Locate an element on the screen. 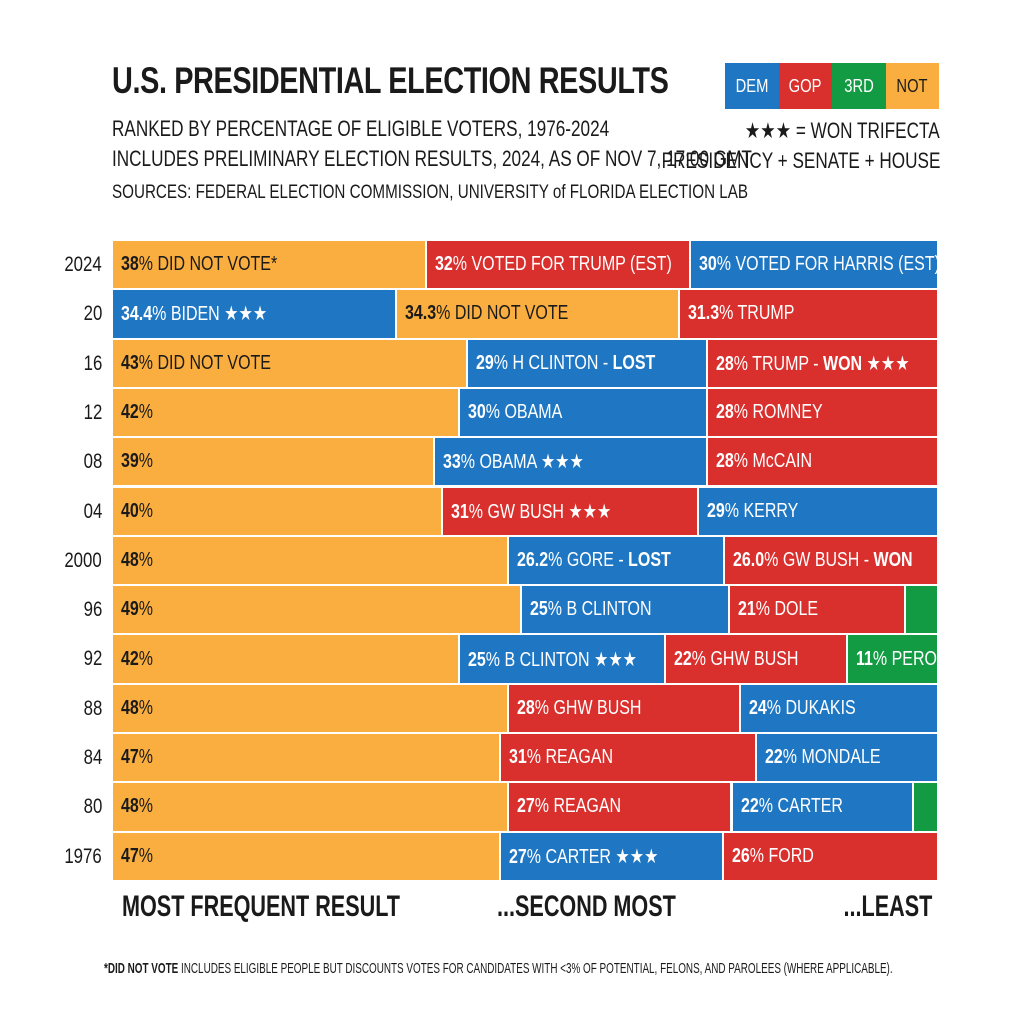 The image size is (1024, 1024). bar-segment-not: 42% is located at coordinates (285, 412).